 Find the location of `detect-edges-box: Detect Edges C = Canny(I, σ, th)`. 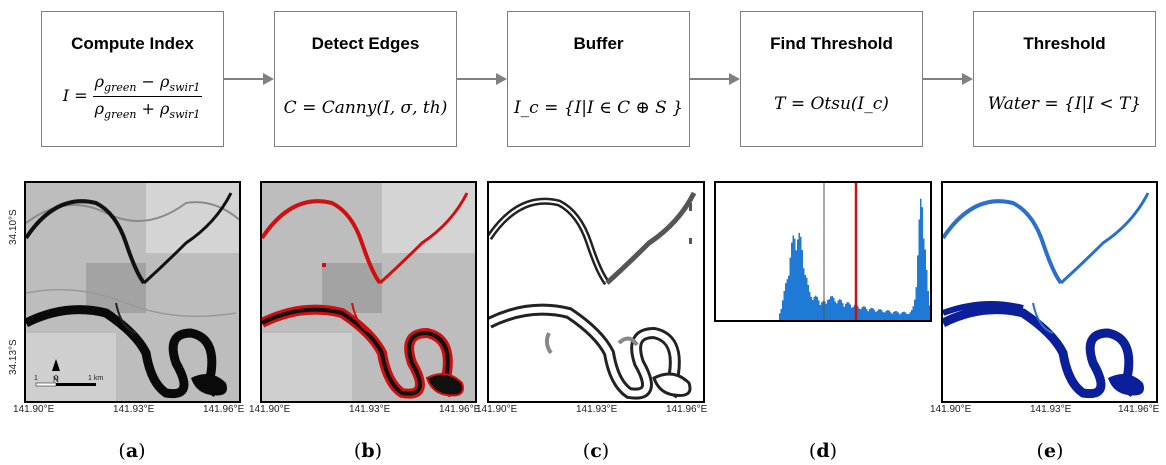

detect-edges-box: Detect Edges C = Canny(I, σ, th) is located at coordinates (365, 79).